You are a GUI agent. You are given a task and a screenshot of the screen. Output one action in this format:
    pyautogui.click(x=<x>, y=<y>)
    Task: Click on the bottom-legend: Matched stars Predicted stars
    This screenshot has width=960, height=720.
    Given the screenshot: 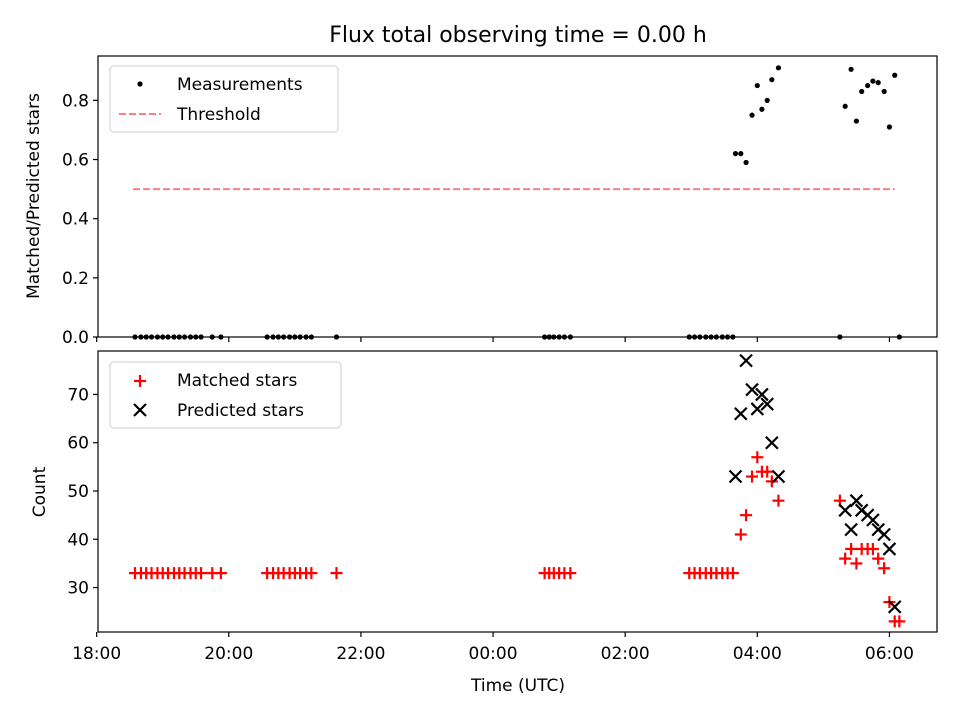 What is the action you would take?
    pyautogui.click(x=225, y=395)
    